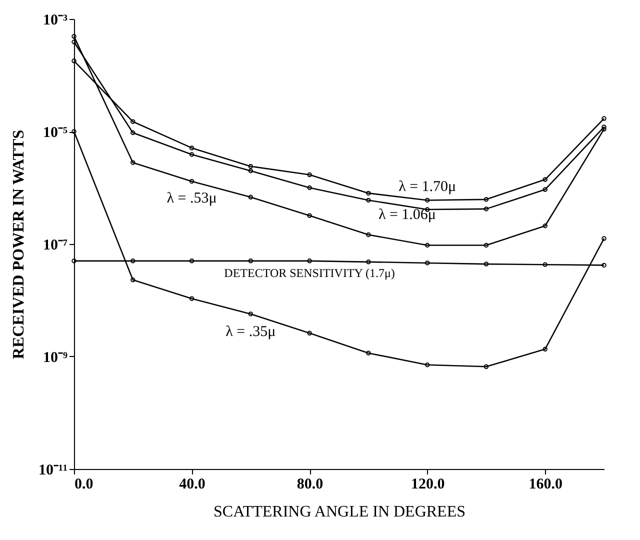 The height and width of the screenshot is (540, 640). What do you see at coordinates (251, 332) in the screenshot?
I see `series-label: λ = .35μ` at bounding box center [251, 332].